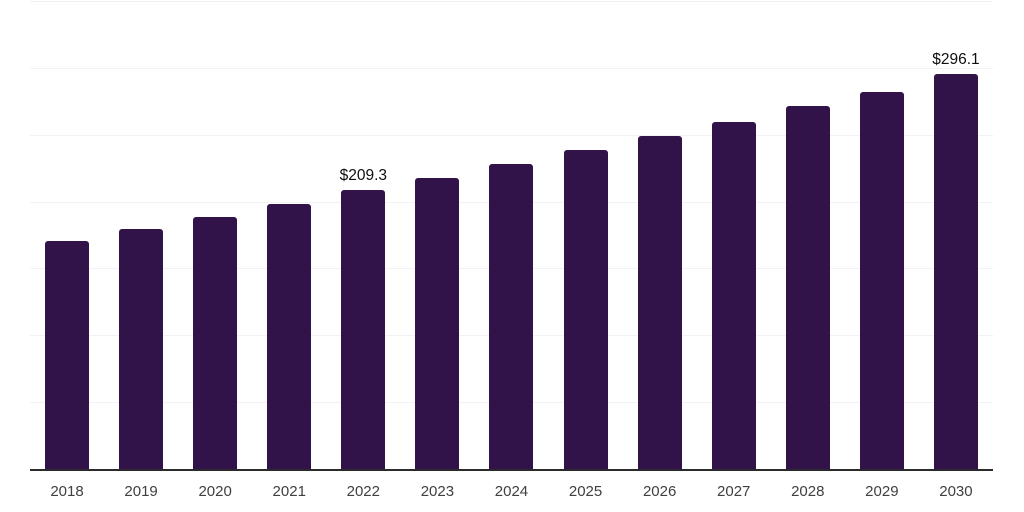  Describe the element at coordinates (437, 491) in the screenshot. I see `x-tick-2023: 2023` at that location.